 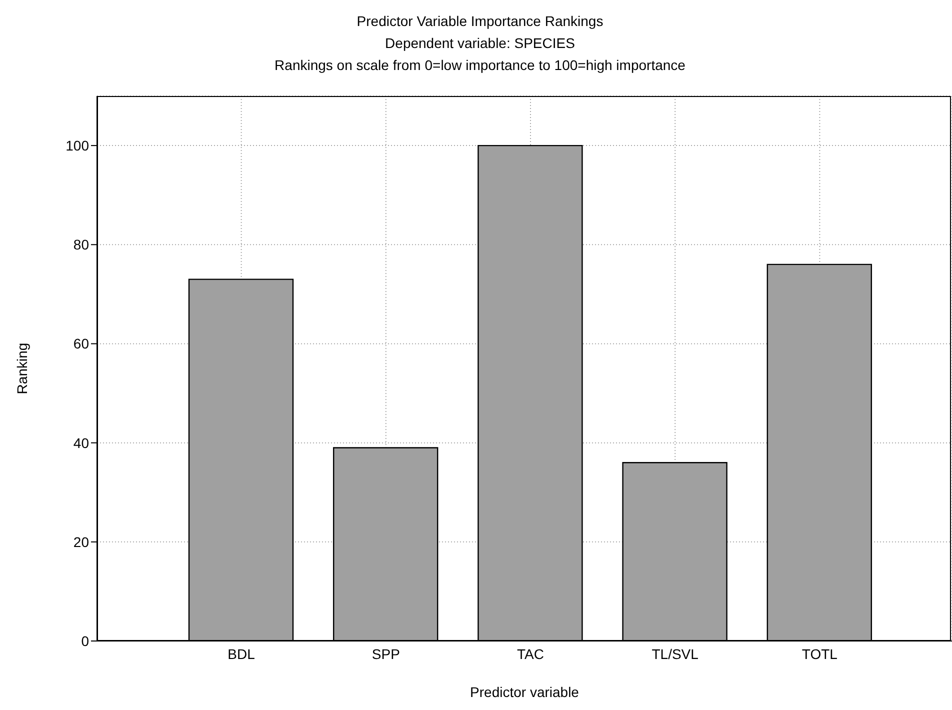 What do you see at coordinates (242, 654) in the screenshot?
I see `x-tick-label: BDL` at bounding box center [242, 654].